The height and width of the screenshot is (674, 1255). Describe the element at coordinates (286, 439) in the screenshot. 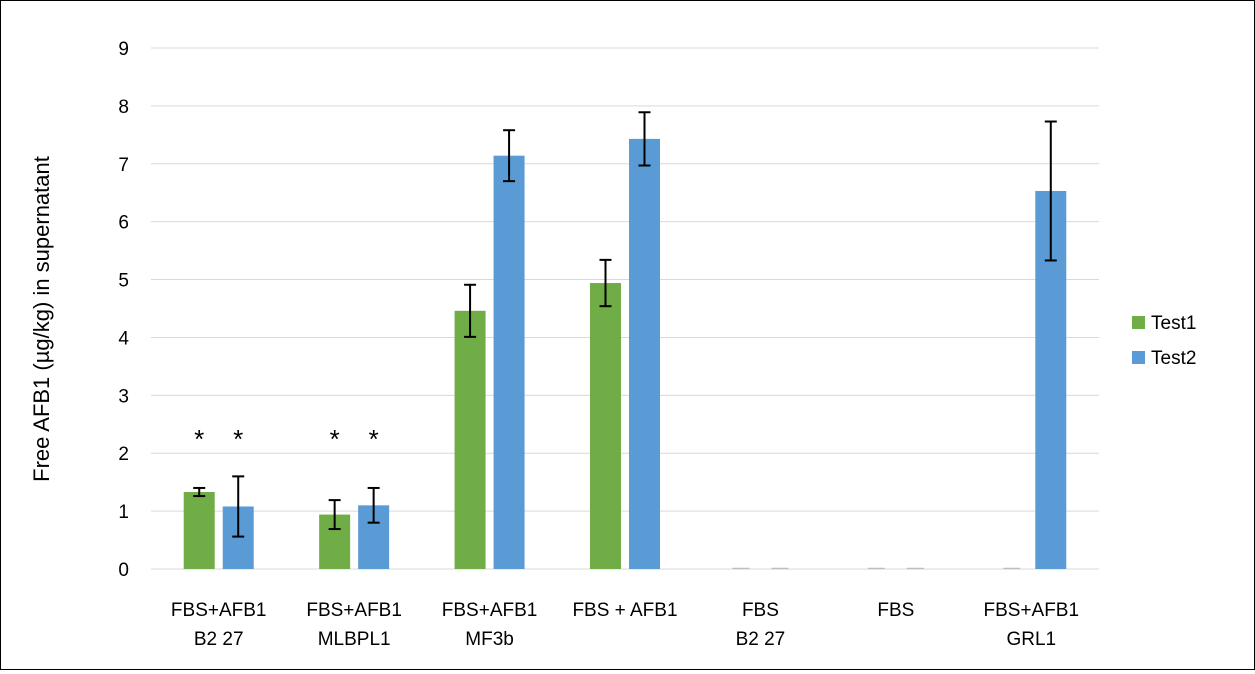

I see `significance-markers: * * * *` at that location.